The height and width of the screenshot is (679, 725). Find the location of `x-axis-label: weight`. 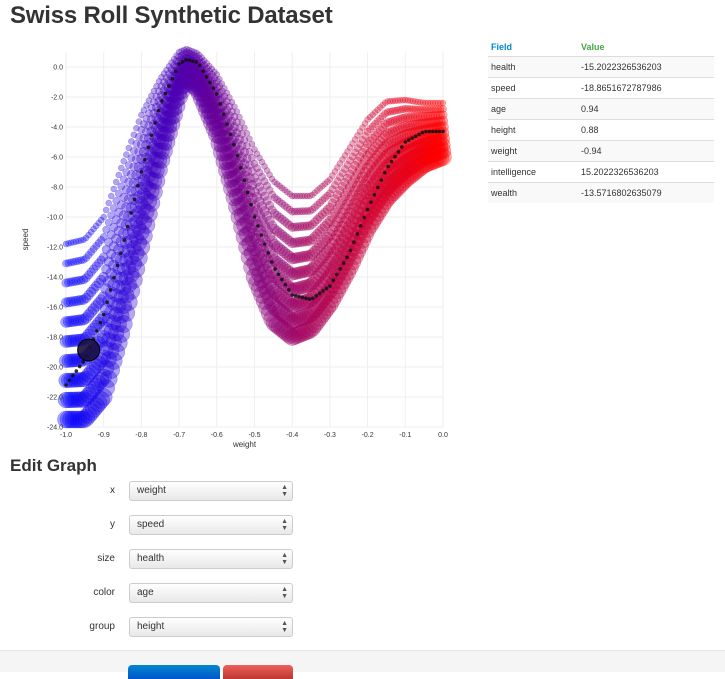

x-axis-label: weight is located at coordinates (244, 444).